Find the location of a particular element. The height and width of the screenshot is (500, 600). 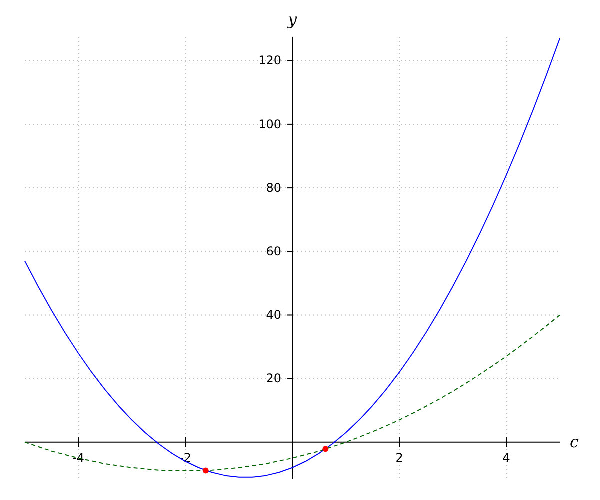

y-tick-label: 100 is located at coordinates (270, 124).